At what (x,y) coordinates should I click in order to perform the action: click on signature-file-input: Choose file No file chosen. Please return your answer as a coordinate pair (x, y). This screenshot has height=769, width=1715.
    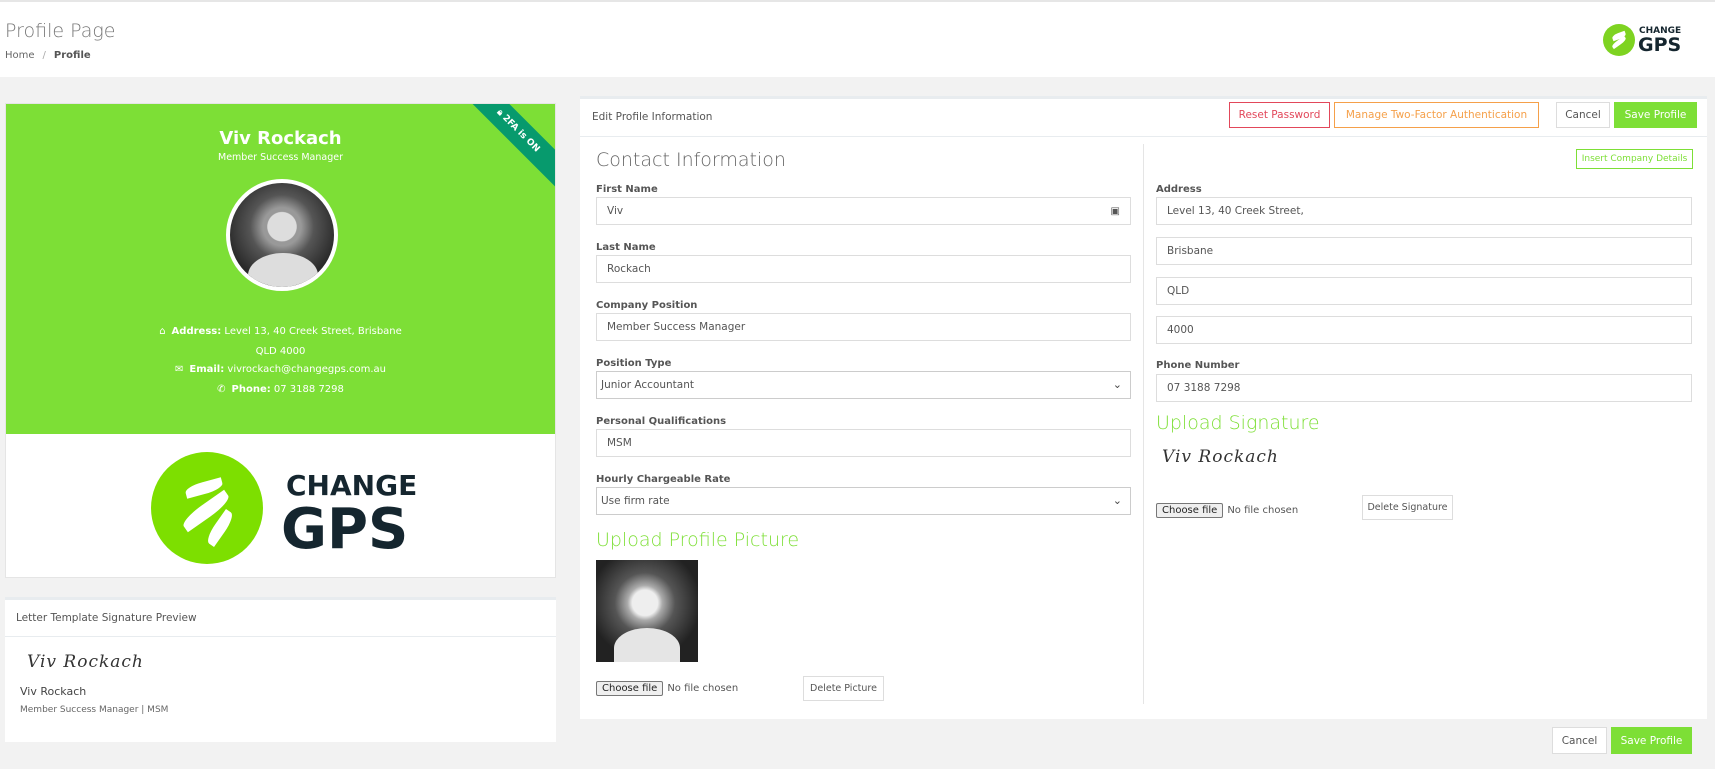
    Looking at the image, I should click on (1227, 510).